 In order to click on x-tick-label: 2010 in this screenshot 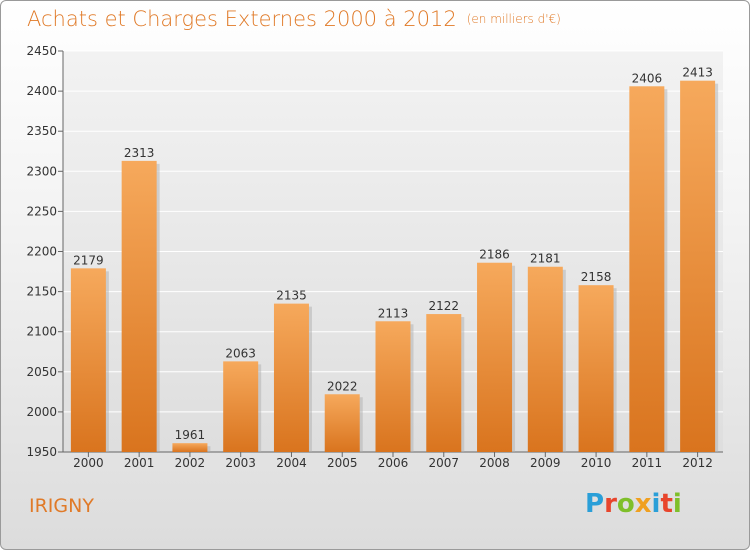, I will do `click(596, 463)`.